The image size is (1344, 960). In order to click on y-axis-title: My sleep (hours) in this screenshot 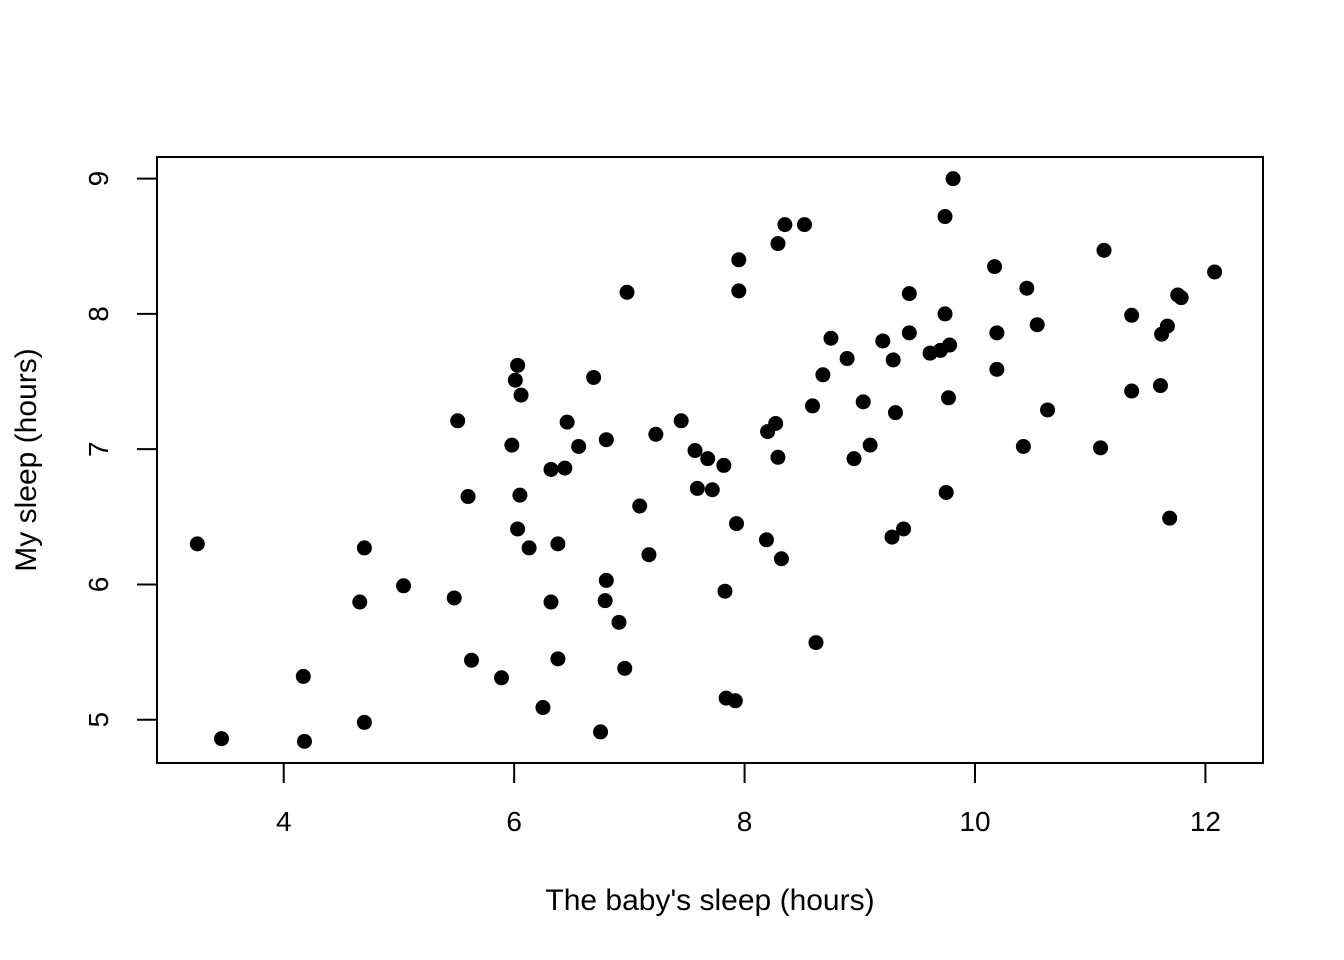, I will do `click(26, 459)`.